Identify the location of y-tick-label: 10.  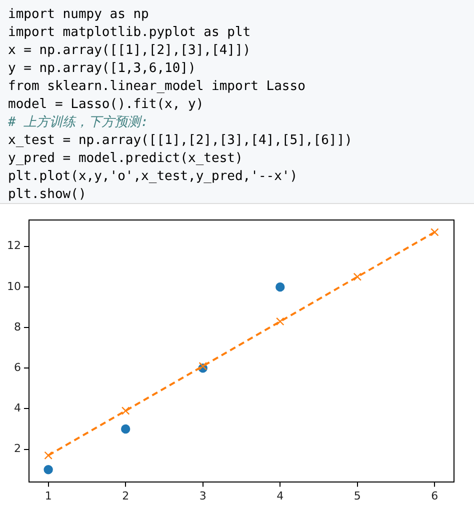
(13, 286).